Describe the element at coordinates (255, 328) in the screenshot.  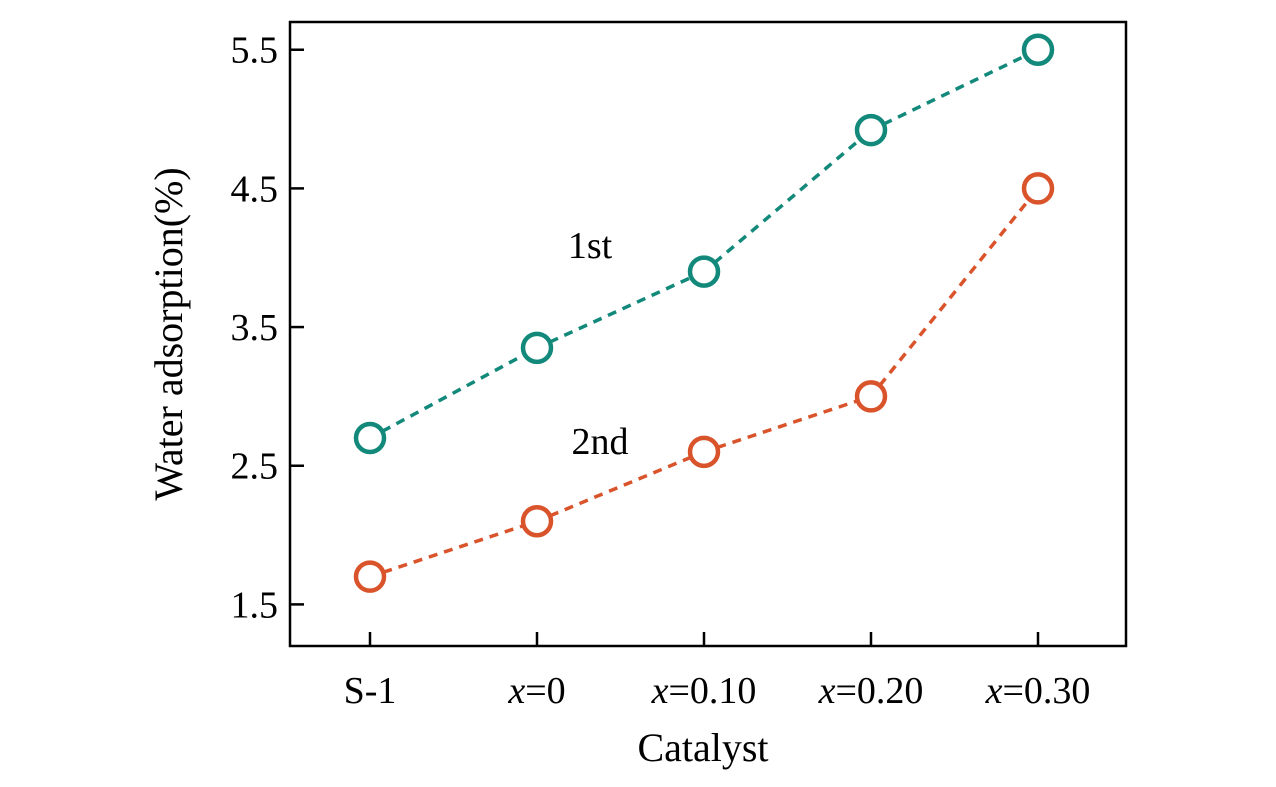
I see `y-tick-label: 3.5` at that location.